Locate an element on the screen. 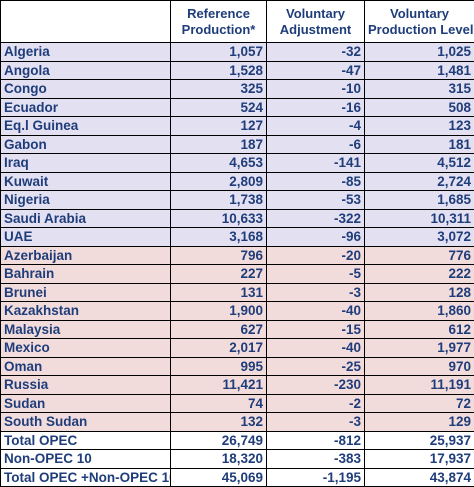 Image resolution: width=474 pixels, height=487 pixels. reference-production-cell: 26,749 is located at coordinates (219, 440).